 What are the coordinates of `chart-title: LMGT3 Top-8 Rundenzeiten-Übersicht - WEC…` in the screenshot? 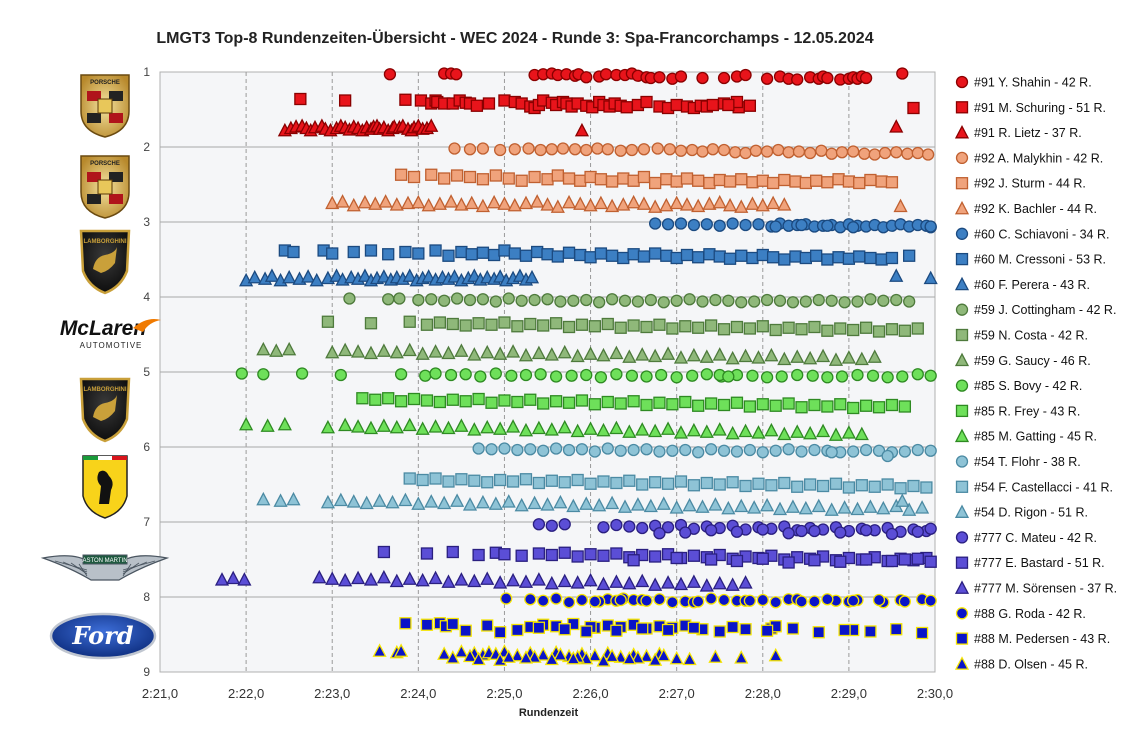 It's located at (515, 38).